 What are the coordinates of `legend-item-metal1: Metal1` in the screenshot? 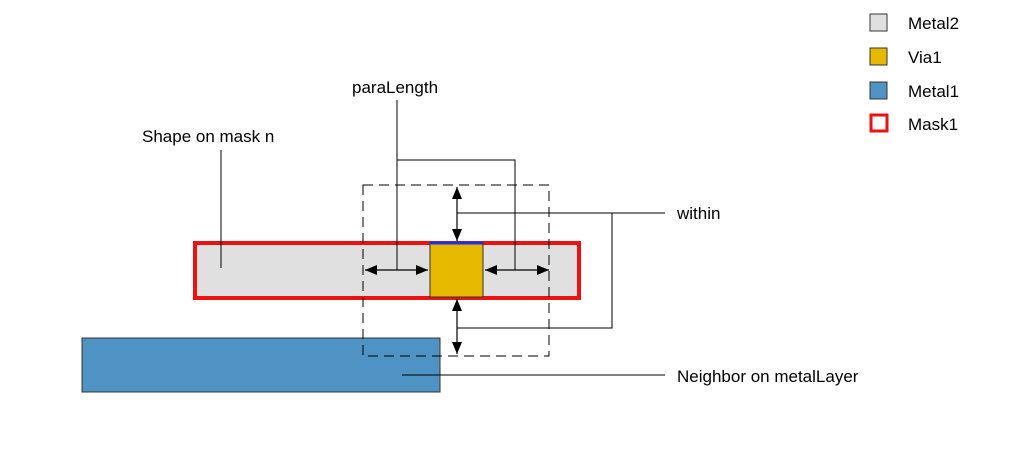 It's located at (914, 91).